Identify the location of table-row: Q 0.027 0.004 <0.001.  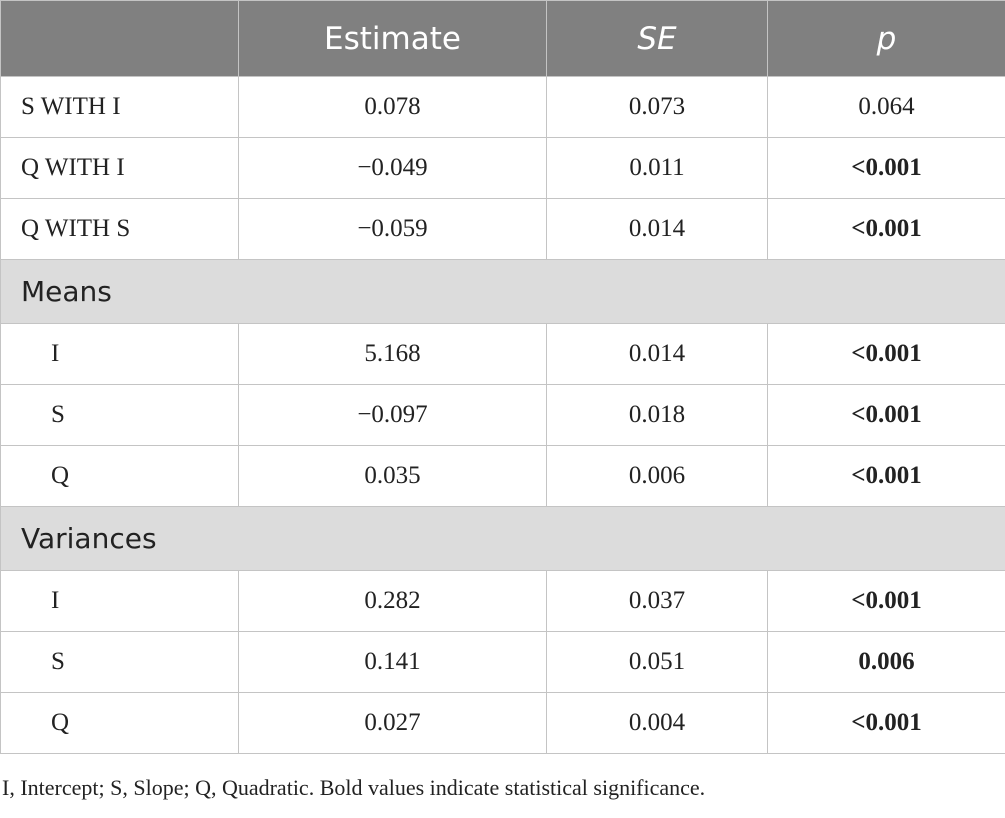
(502, 723).